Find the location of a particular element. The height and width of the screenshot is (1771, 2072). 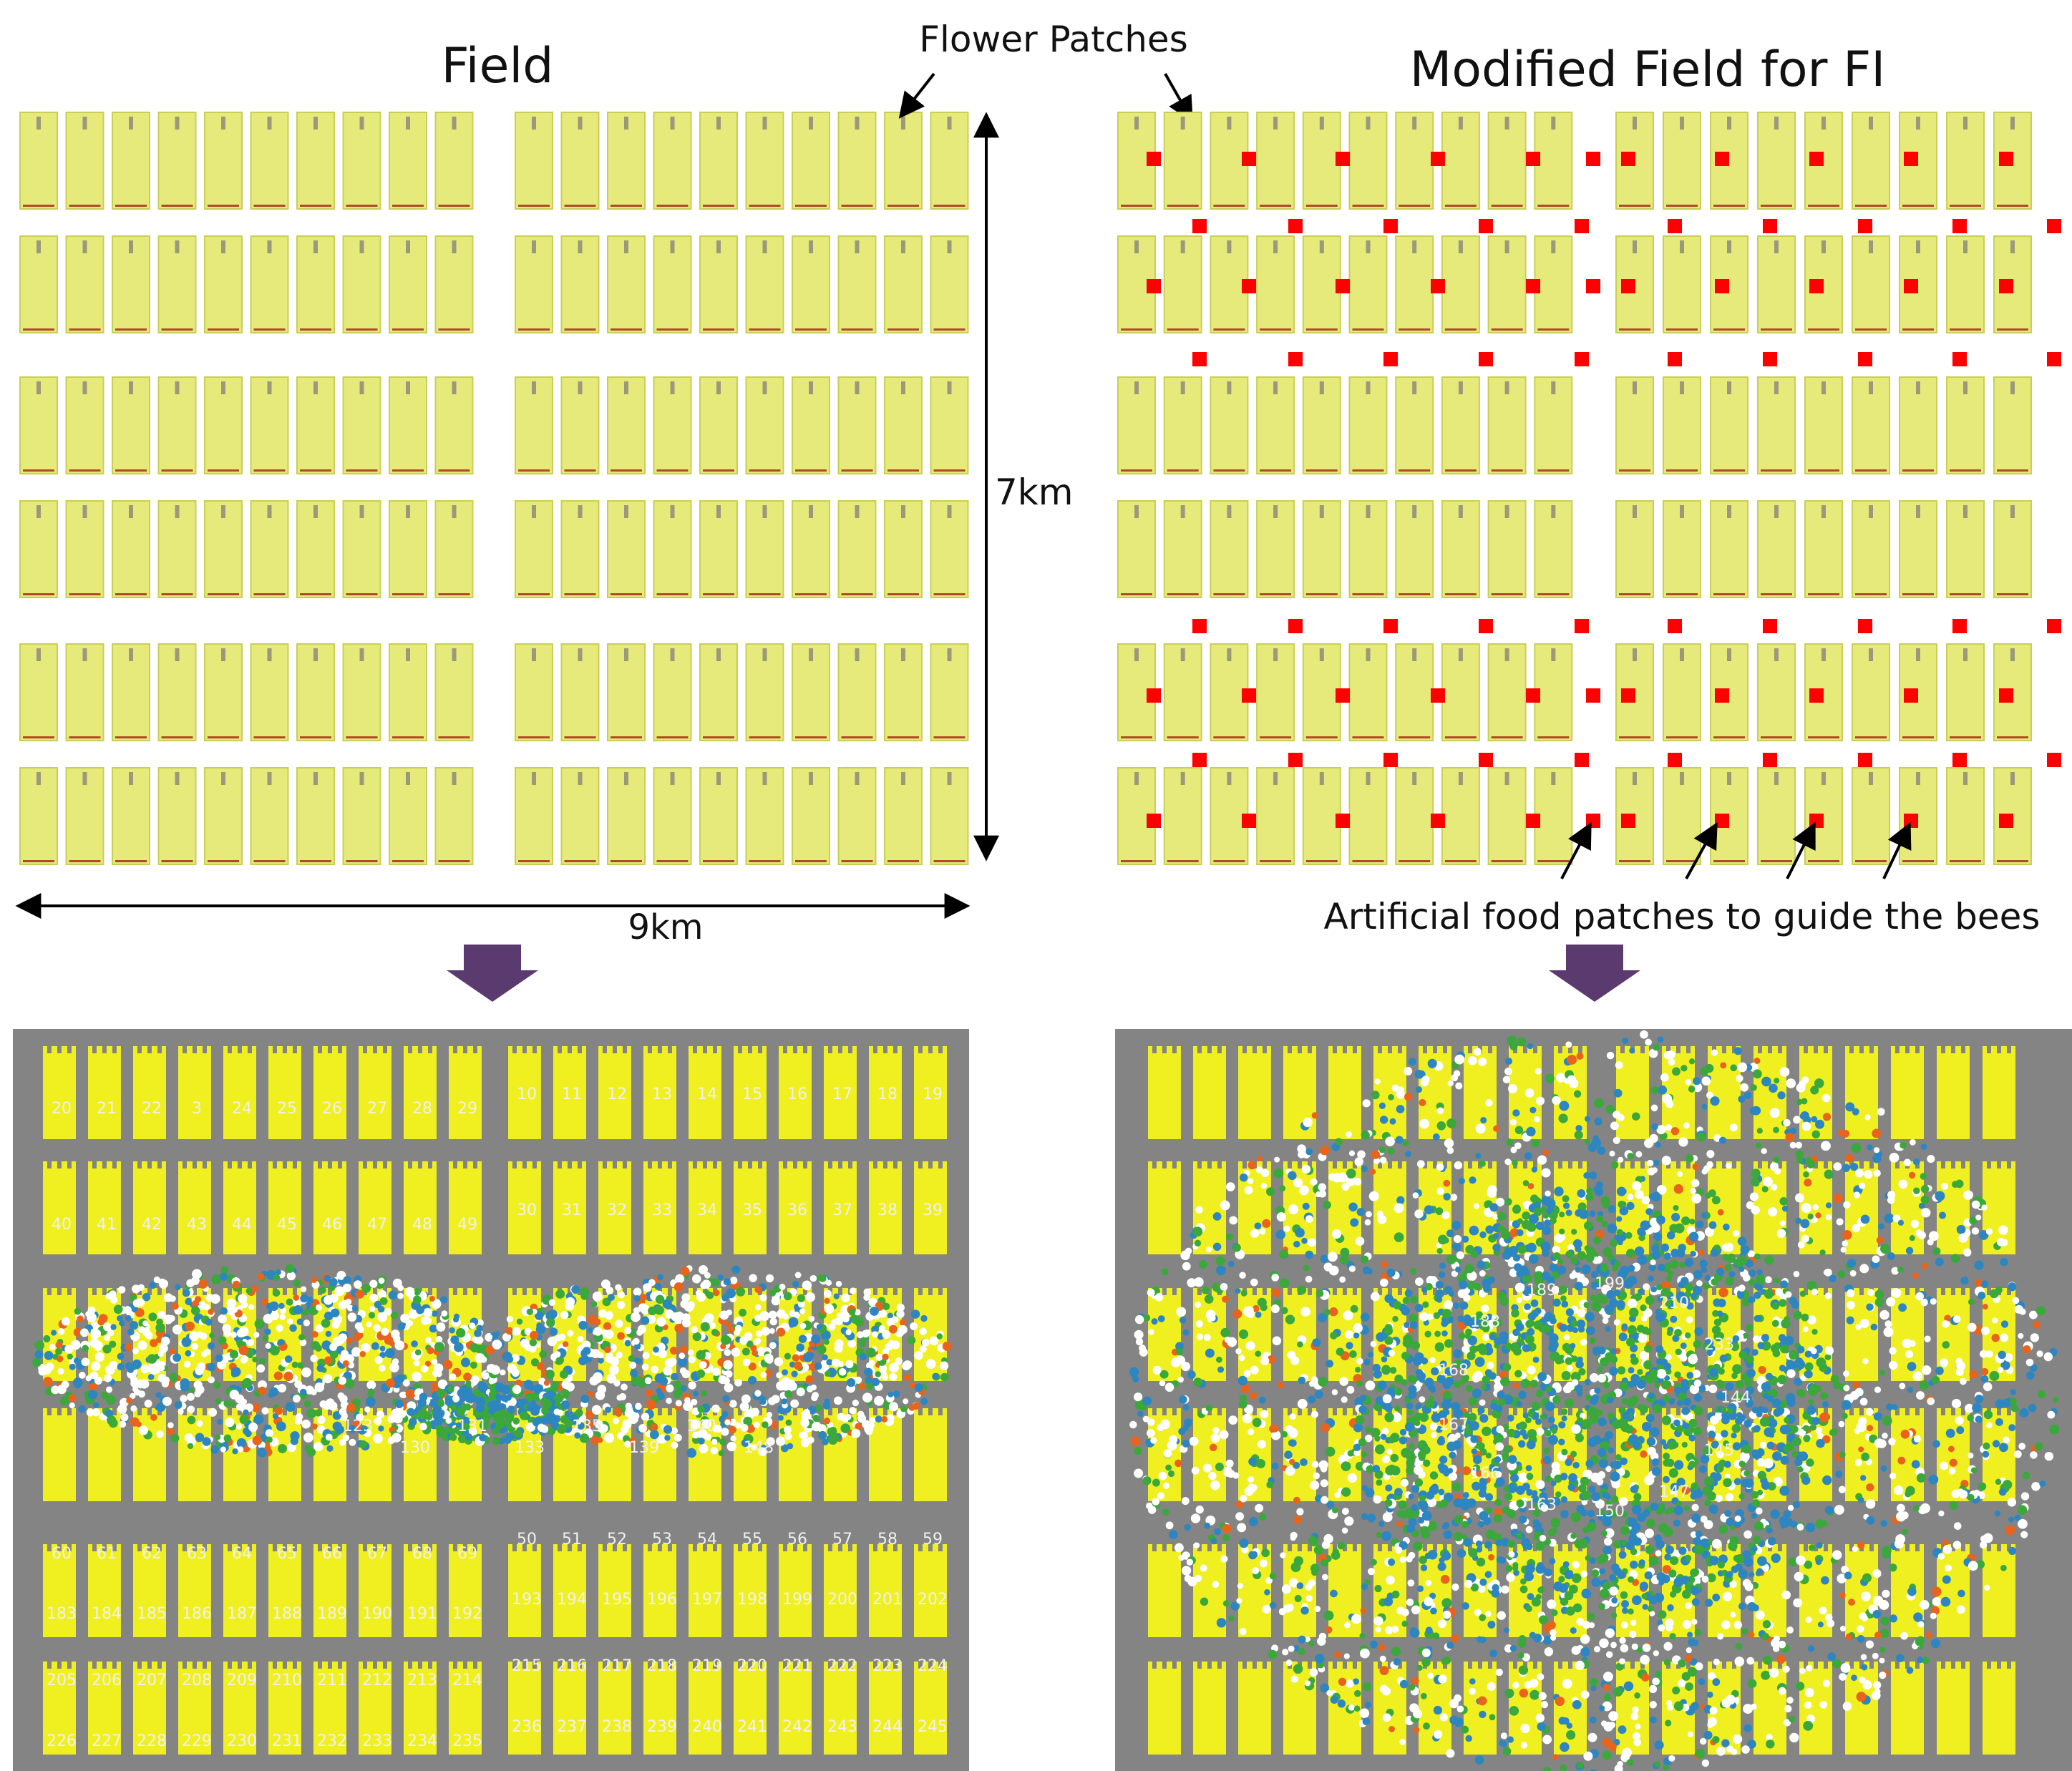

patch-number: 240 is located at coordinates (707, 1727).